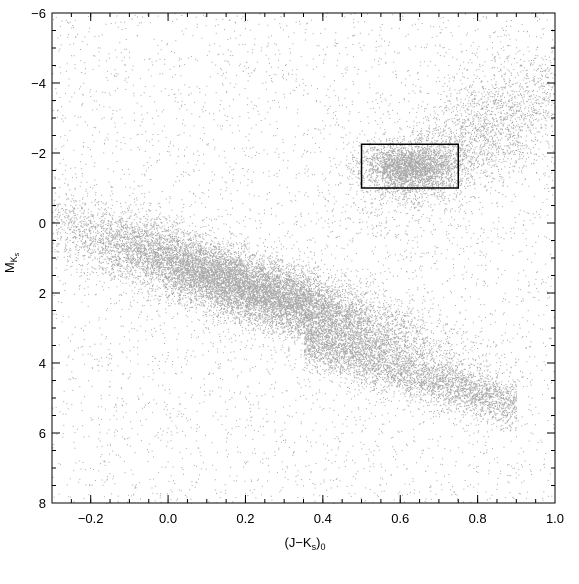 The width and height of the screenshot is (579, 584). What do you see at coordinates (314, 547) in the screenshot?
I see `x-axis-title-sub-s: s` at bounding box center [314, 547].